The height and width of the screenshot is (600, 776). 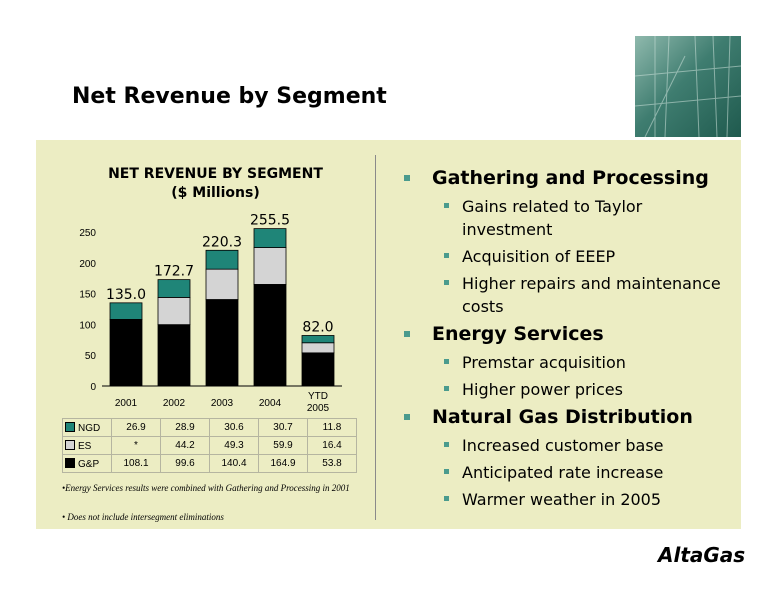 What do you see at coordinates (185, 427) in the screenshot?
I see `table-cell: 28.9` at bounding box center [185, 427].